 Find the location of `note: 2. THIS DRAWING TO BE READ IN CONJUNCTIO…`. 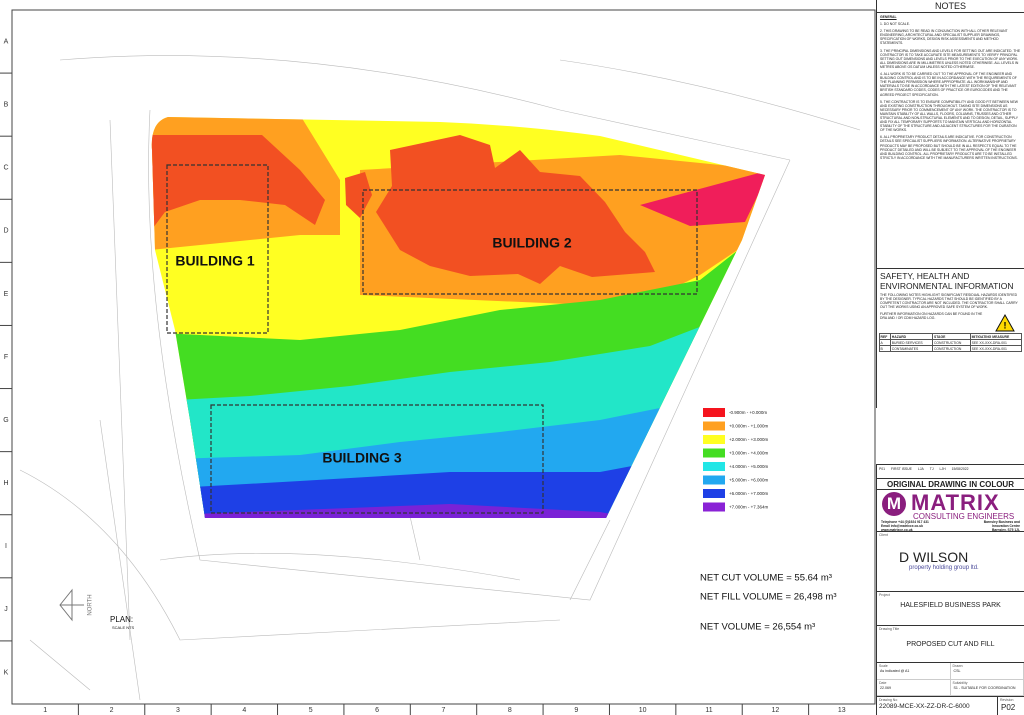

note: 2. THIS DRAWING TO BE READ IN CONJUNCTIO… is located at coordinates (944, 37).